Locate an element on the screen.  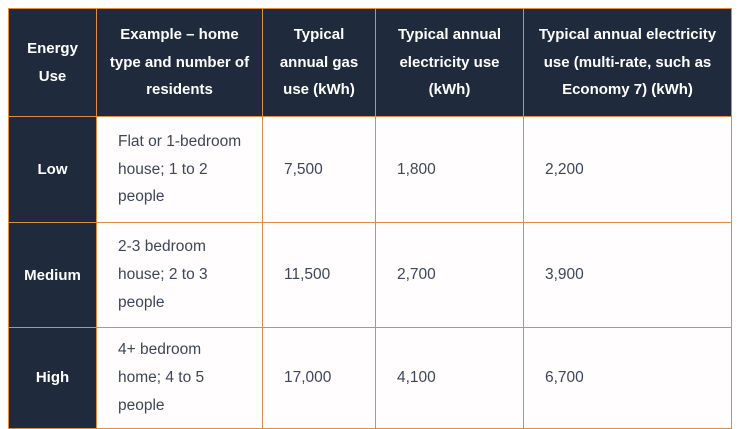
cell-high-multi-rate: 6,700 is located at coordinates (627, 378).